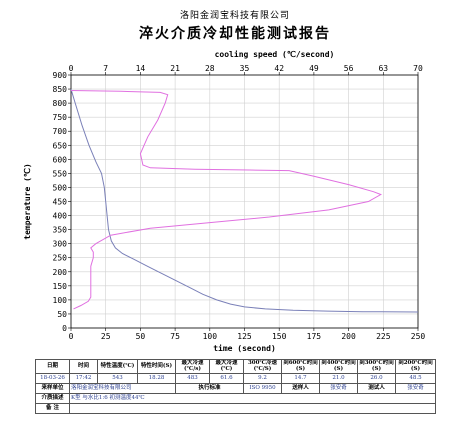  Describe the element at coordinates (64, 328) in the screenshot. I see `y-tick-label: 0` at that location.